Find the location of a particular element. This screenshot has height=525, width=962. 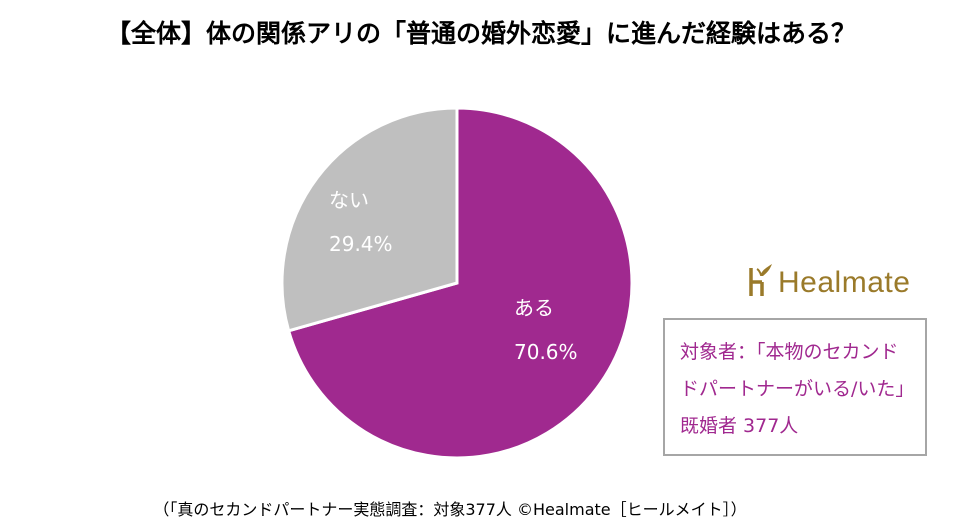

healmate-logo: Healmate is located at coordinates (829, 279).